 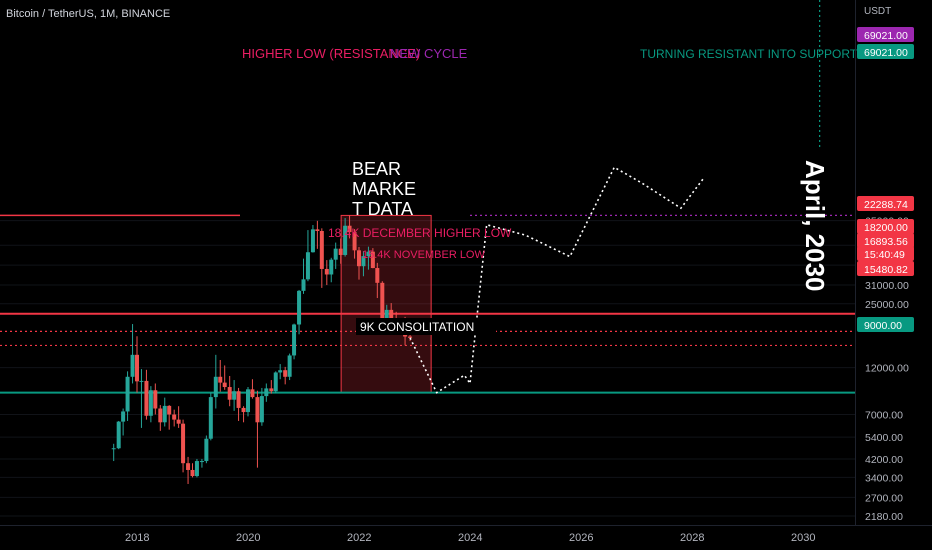 I want to click on x-tick-label: 2020, so click(x=248, y=538).